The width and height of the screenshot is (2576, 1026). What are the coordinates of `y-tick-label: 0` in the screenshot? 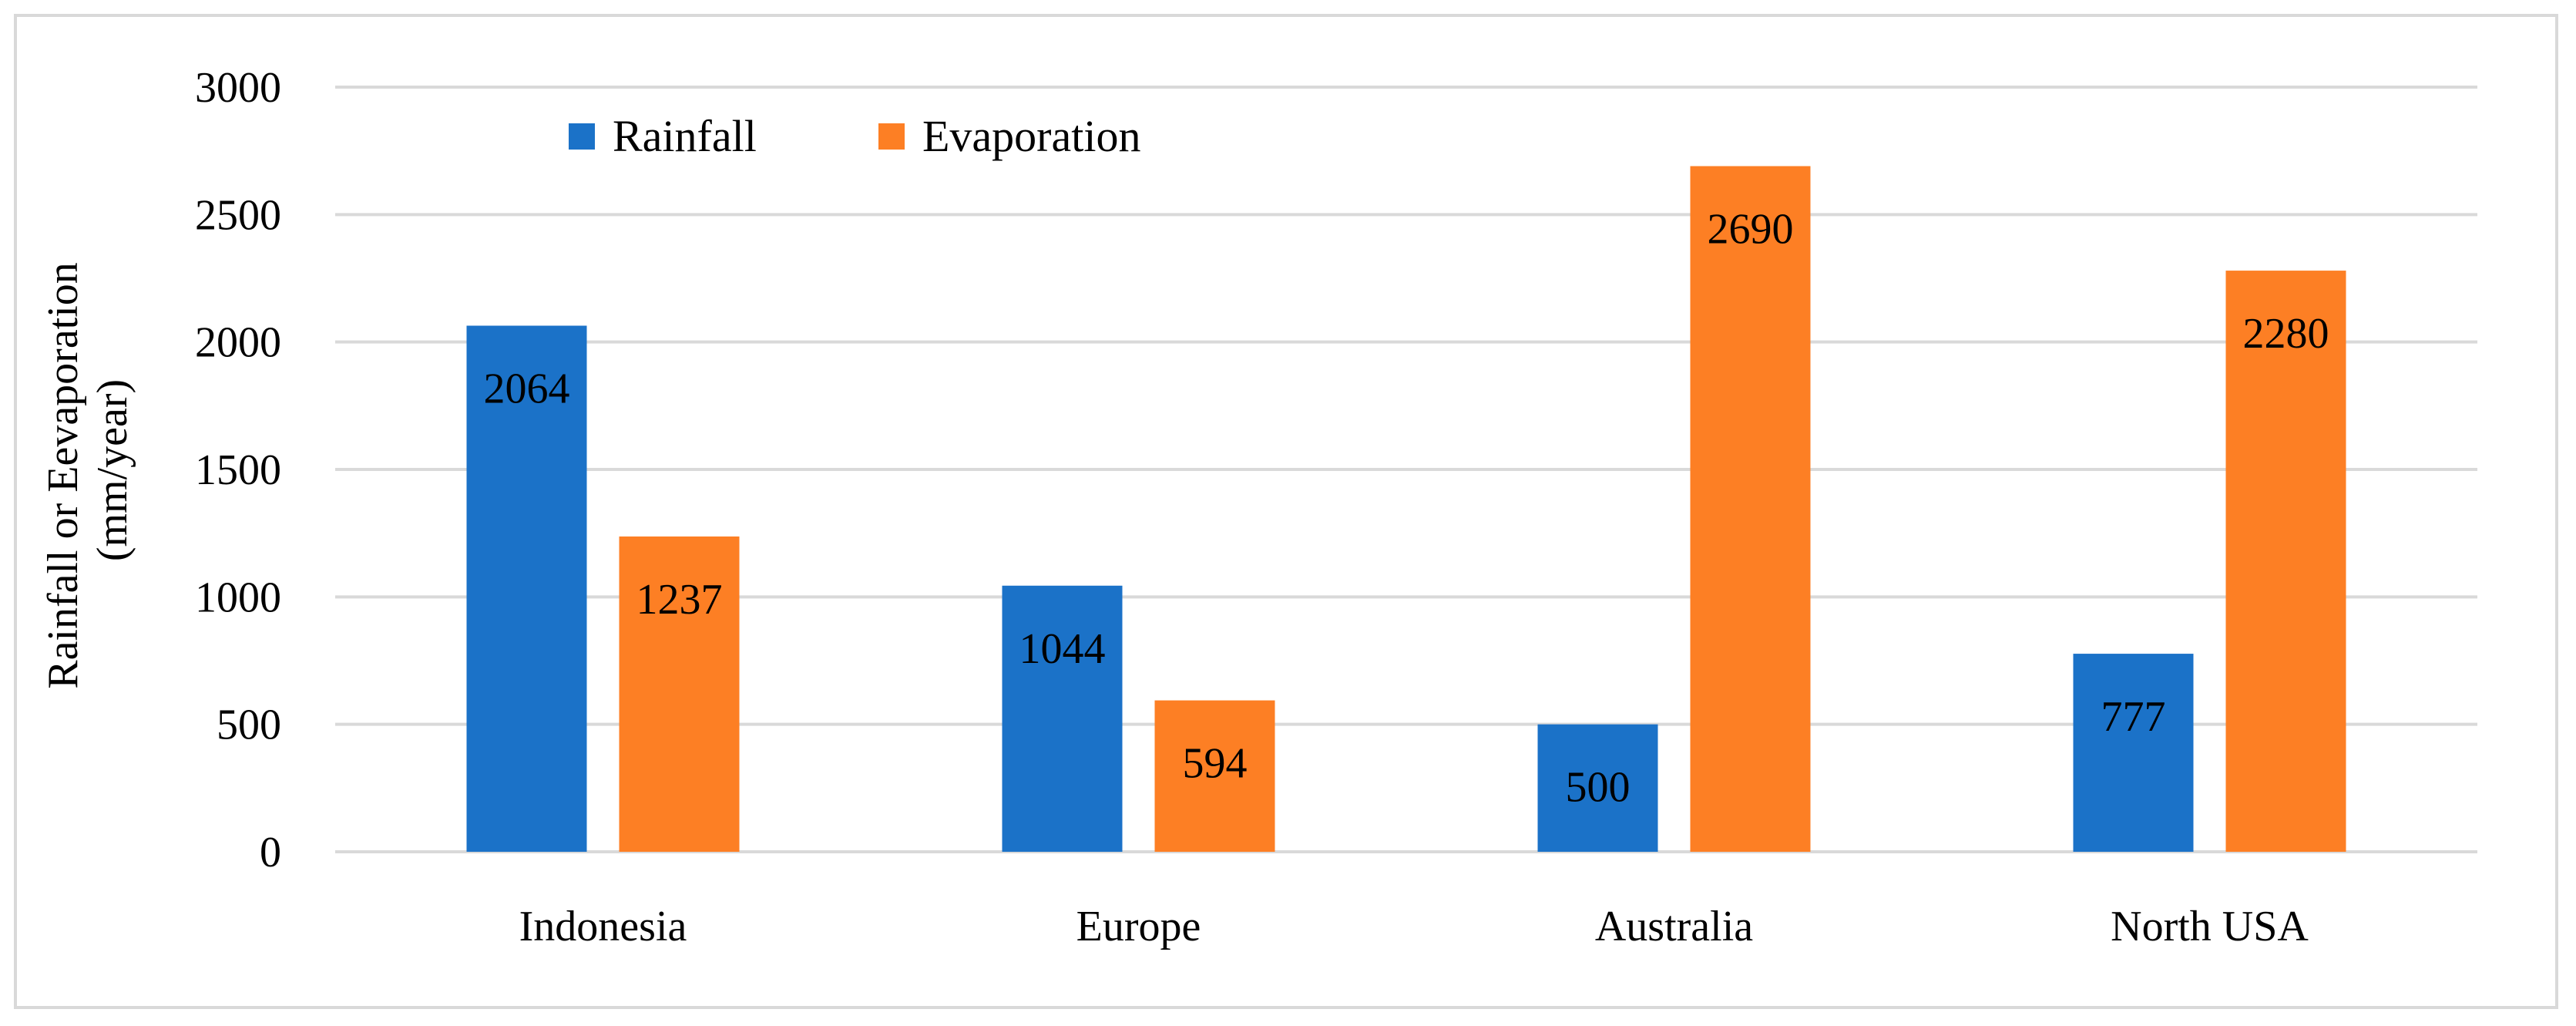 It's located at (270, 852).